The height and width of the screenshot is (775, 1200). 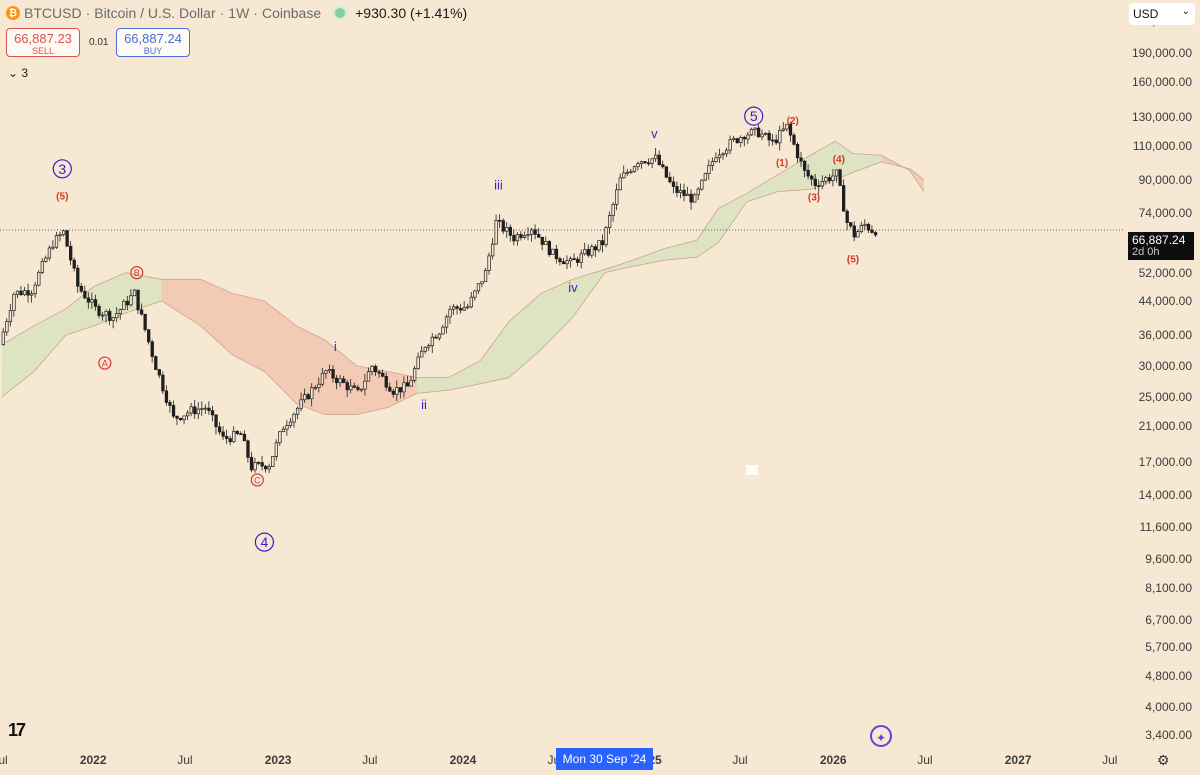 I want to click on market-status-icon, so click(x=340, y=13).